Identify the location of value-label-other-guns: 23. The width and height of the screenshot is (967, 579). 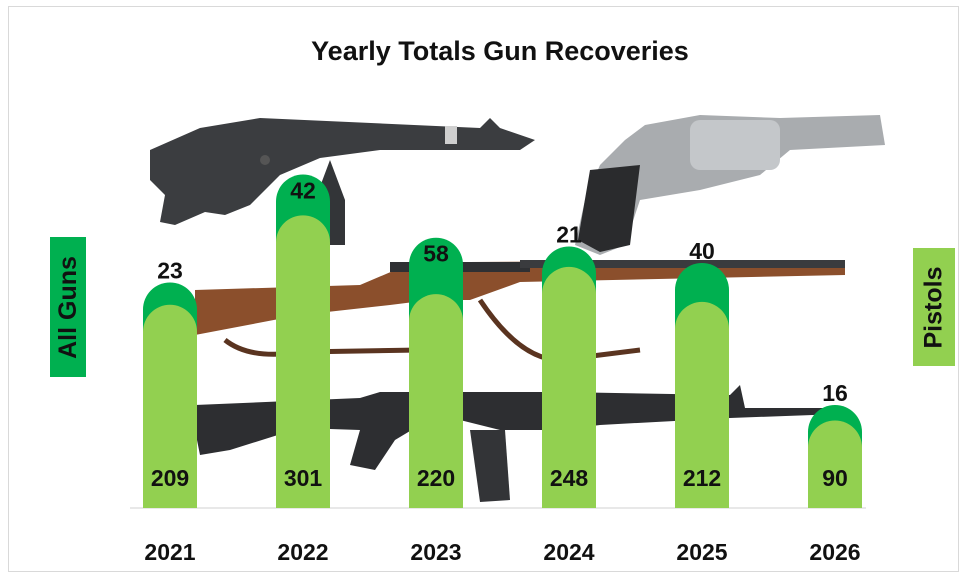
(170, 270).